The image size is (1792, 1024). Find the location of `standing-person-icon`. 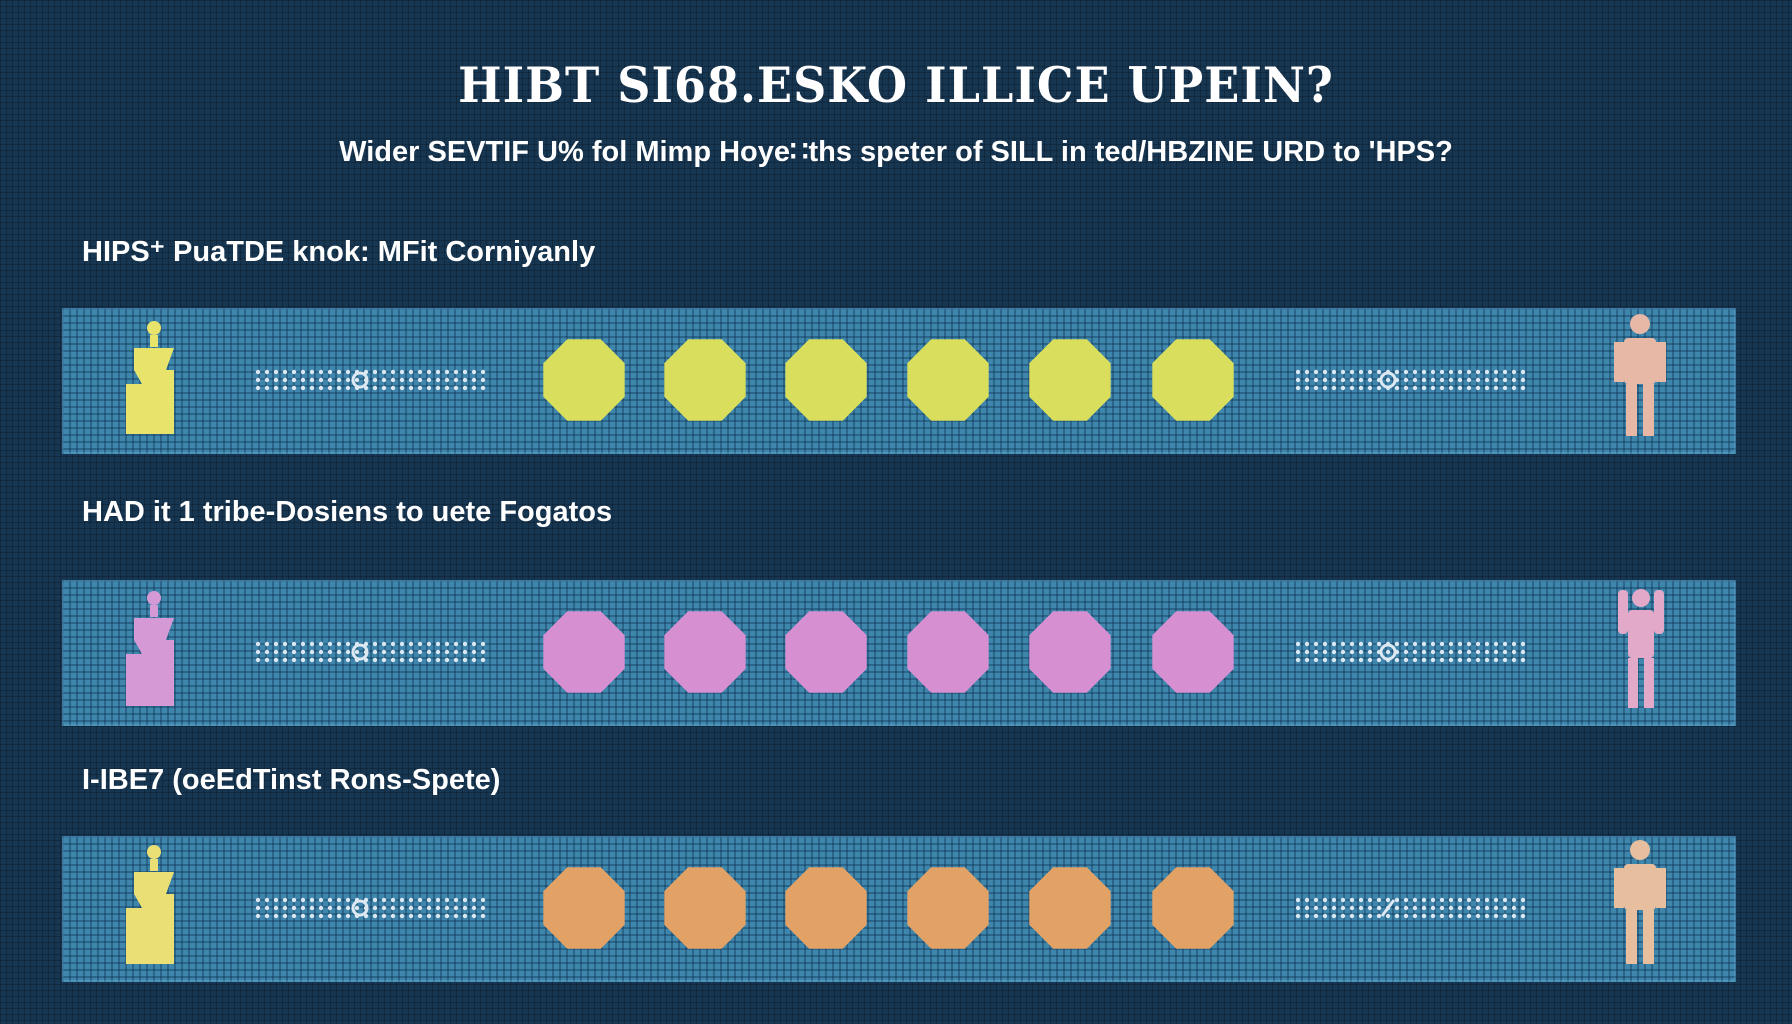

standing-person-icon is located at coordinates (1640, 902).